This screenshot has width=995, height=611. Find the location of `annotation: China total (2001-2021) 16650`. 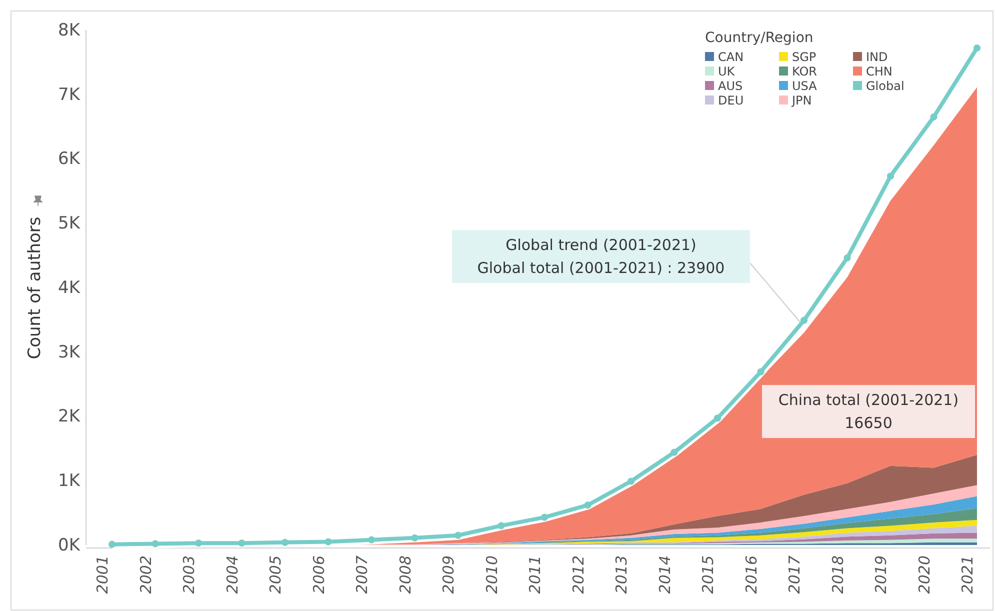

annotation: China total (2001-2021) 16650 is located at coordinates (868, 411).